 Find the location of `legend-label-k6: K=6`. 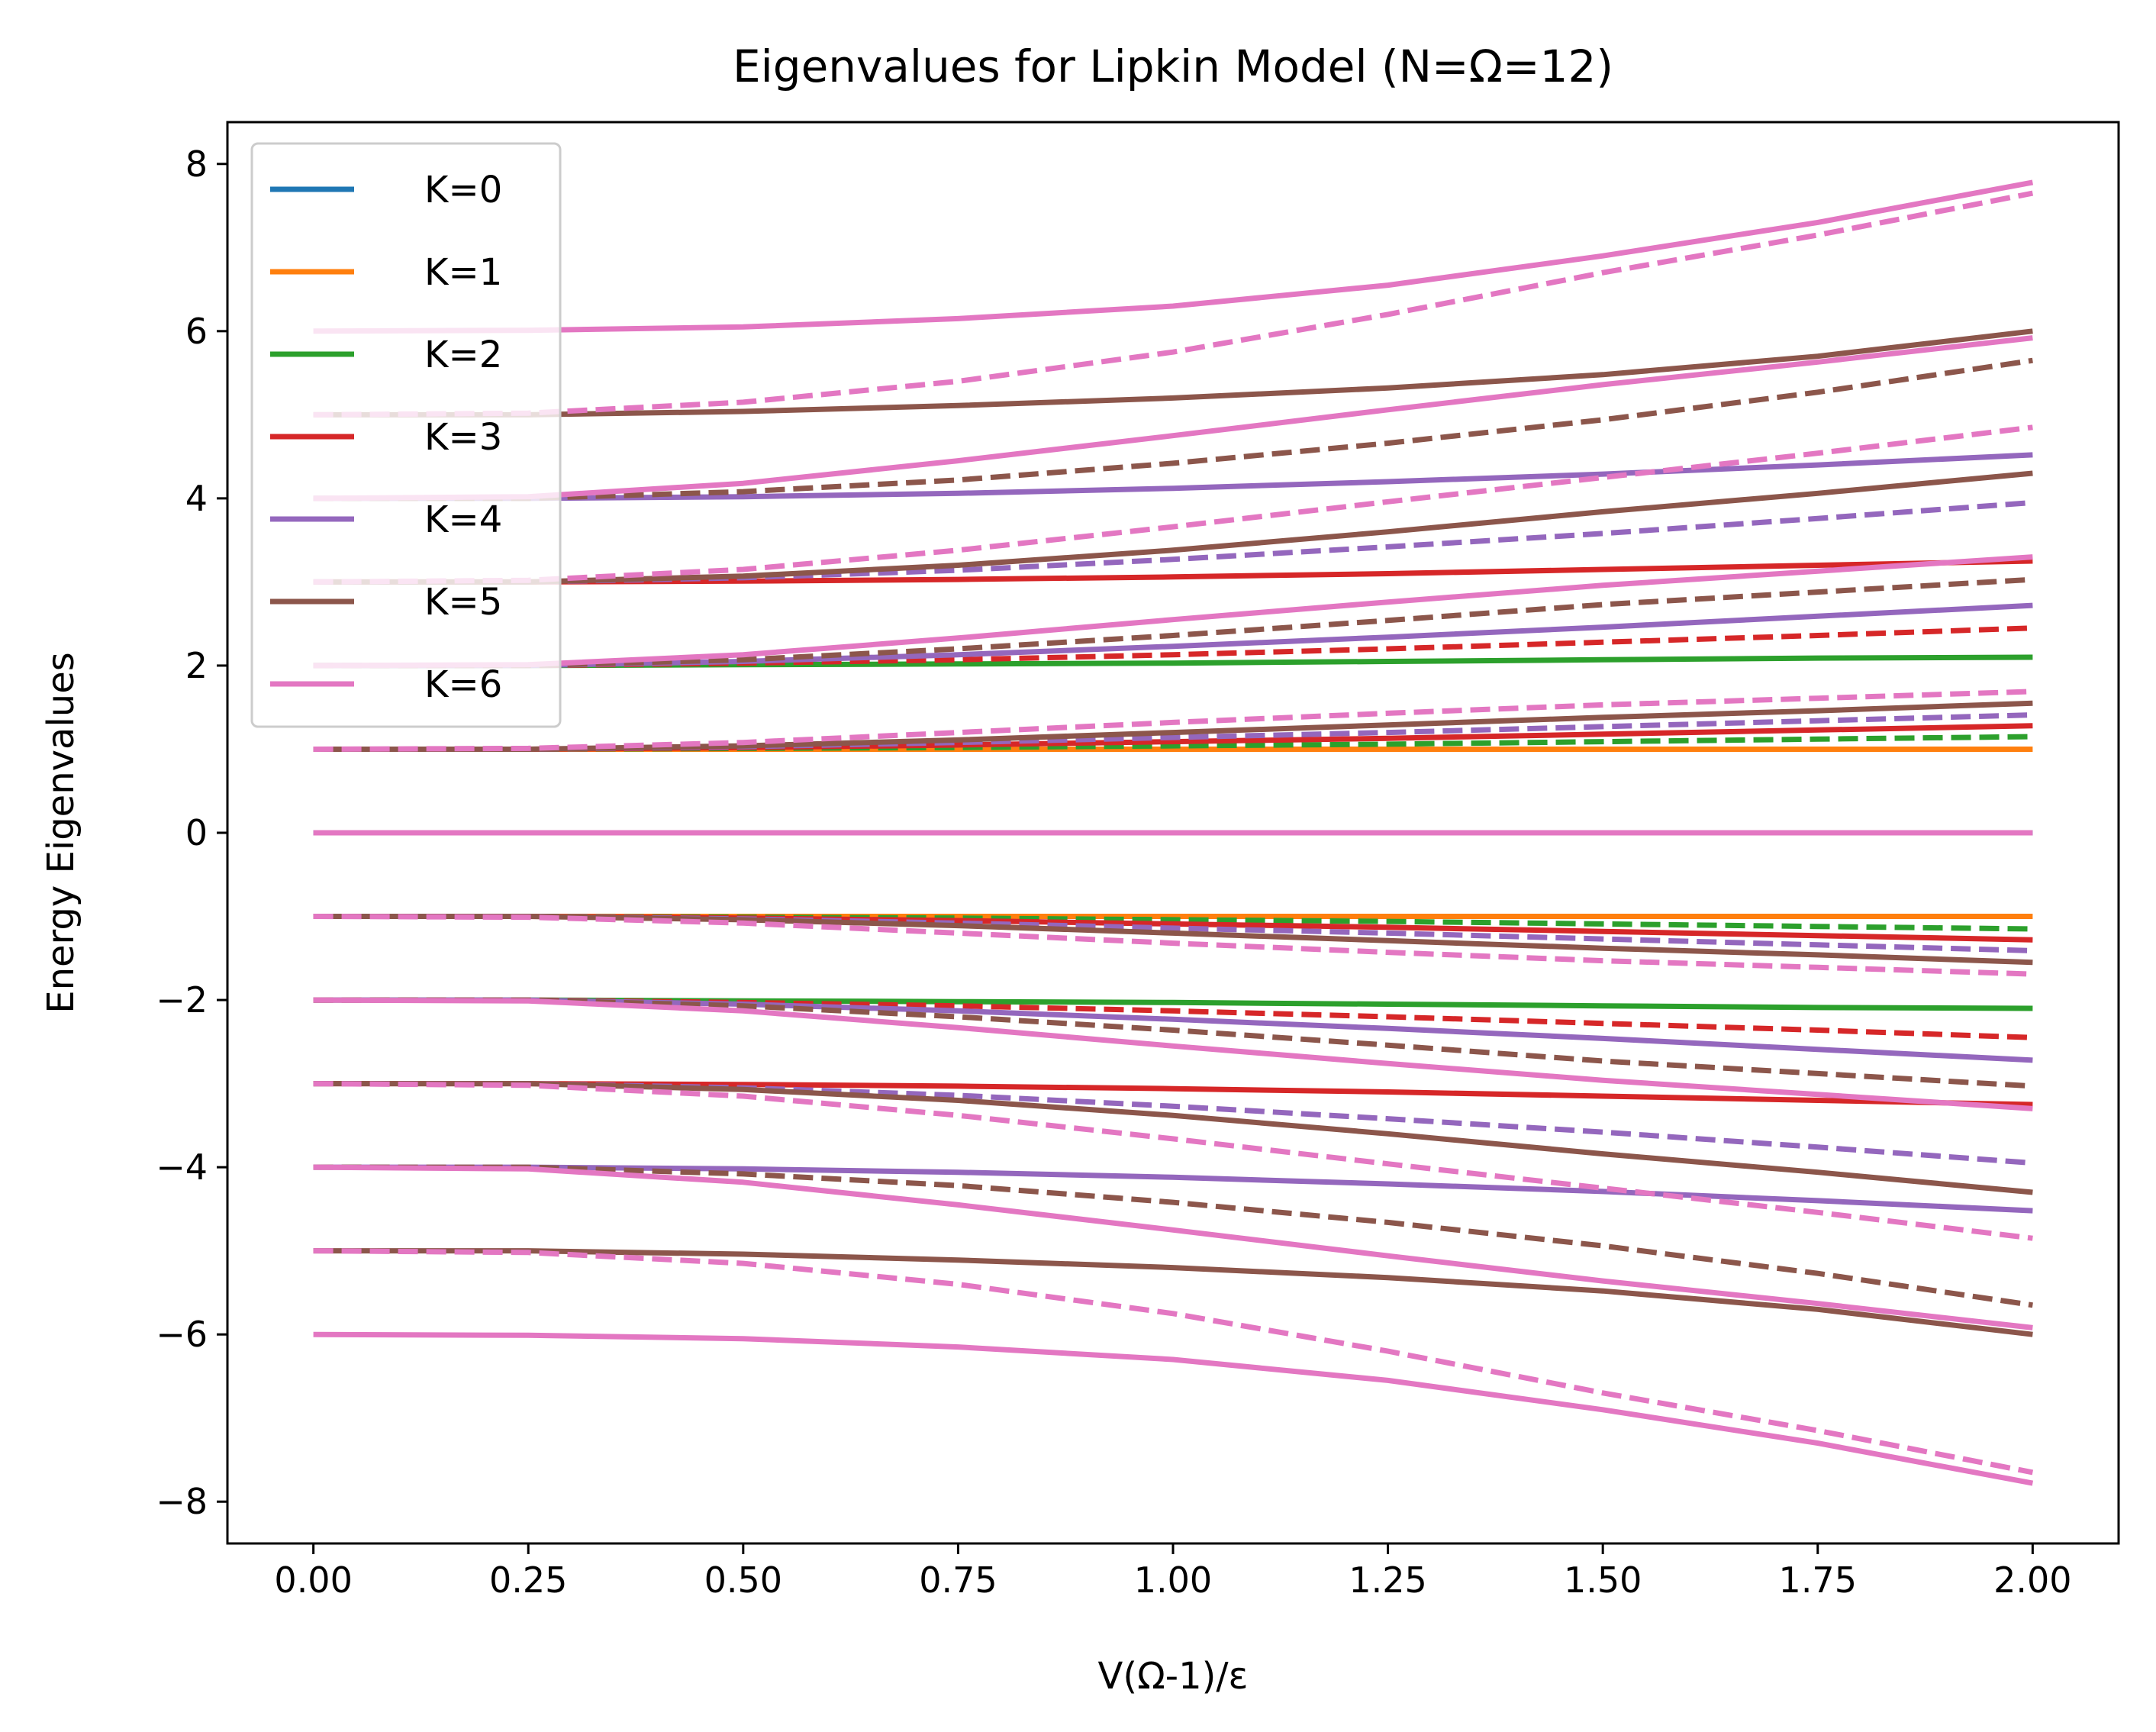

legend-label-k6: K=6 is located at coordinates (463, 684).